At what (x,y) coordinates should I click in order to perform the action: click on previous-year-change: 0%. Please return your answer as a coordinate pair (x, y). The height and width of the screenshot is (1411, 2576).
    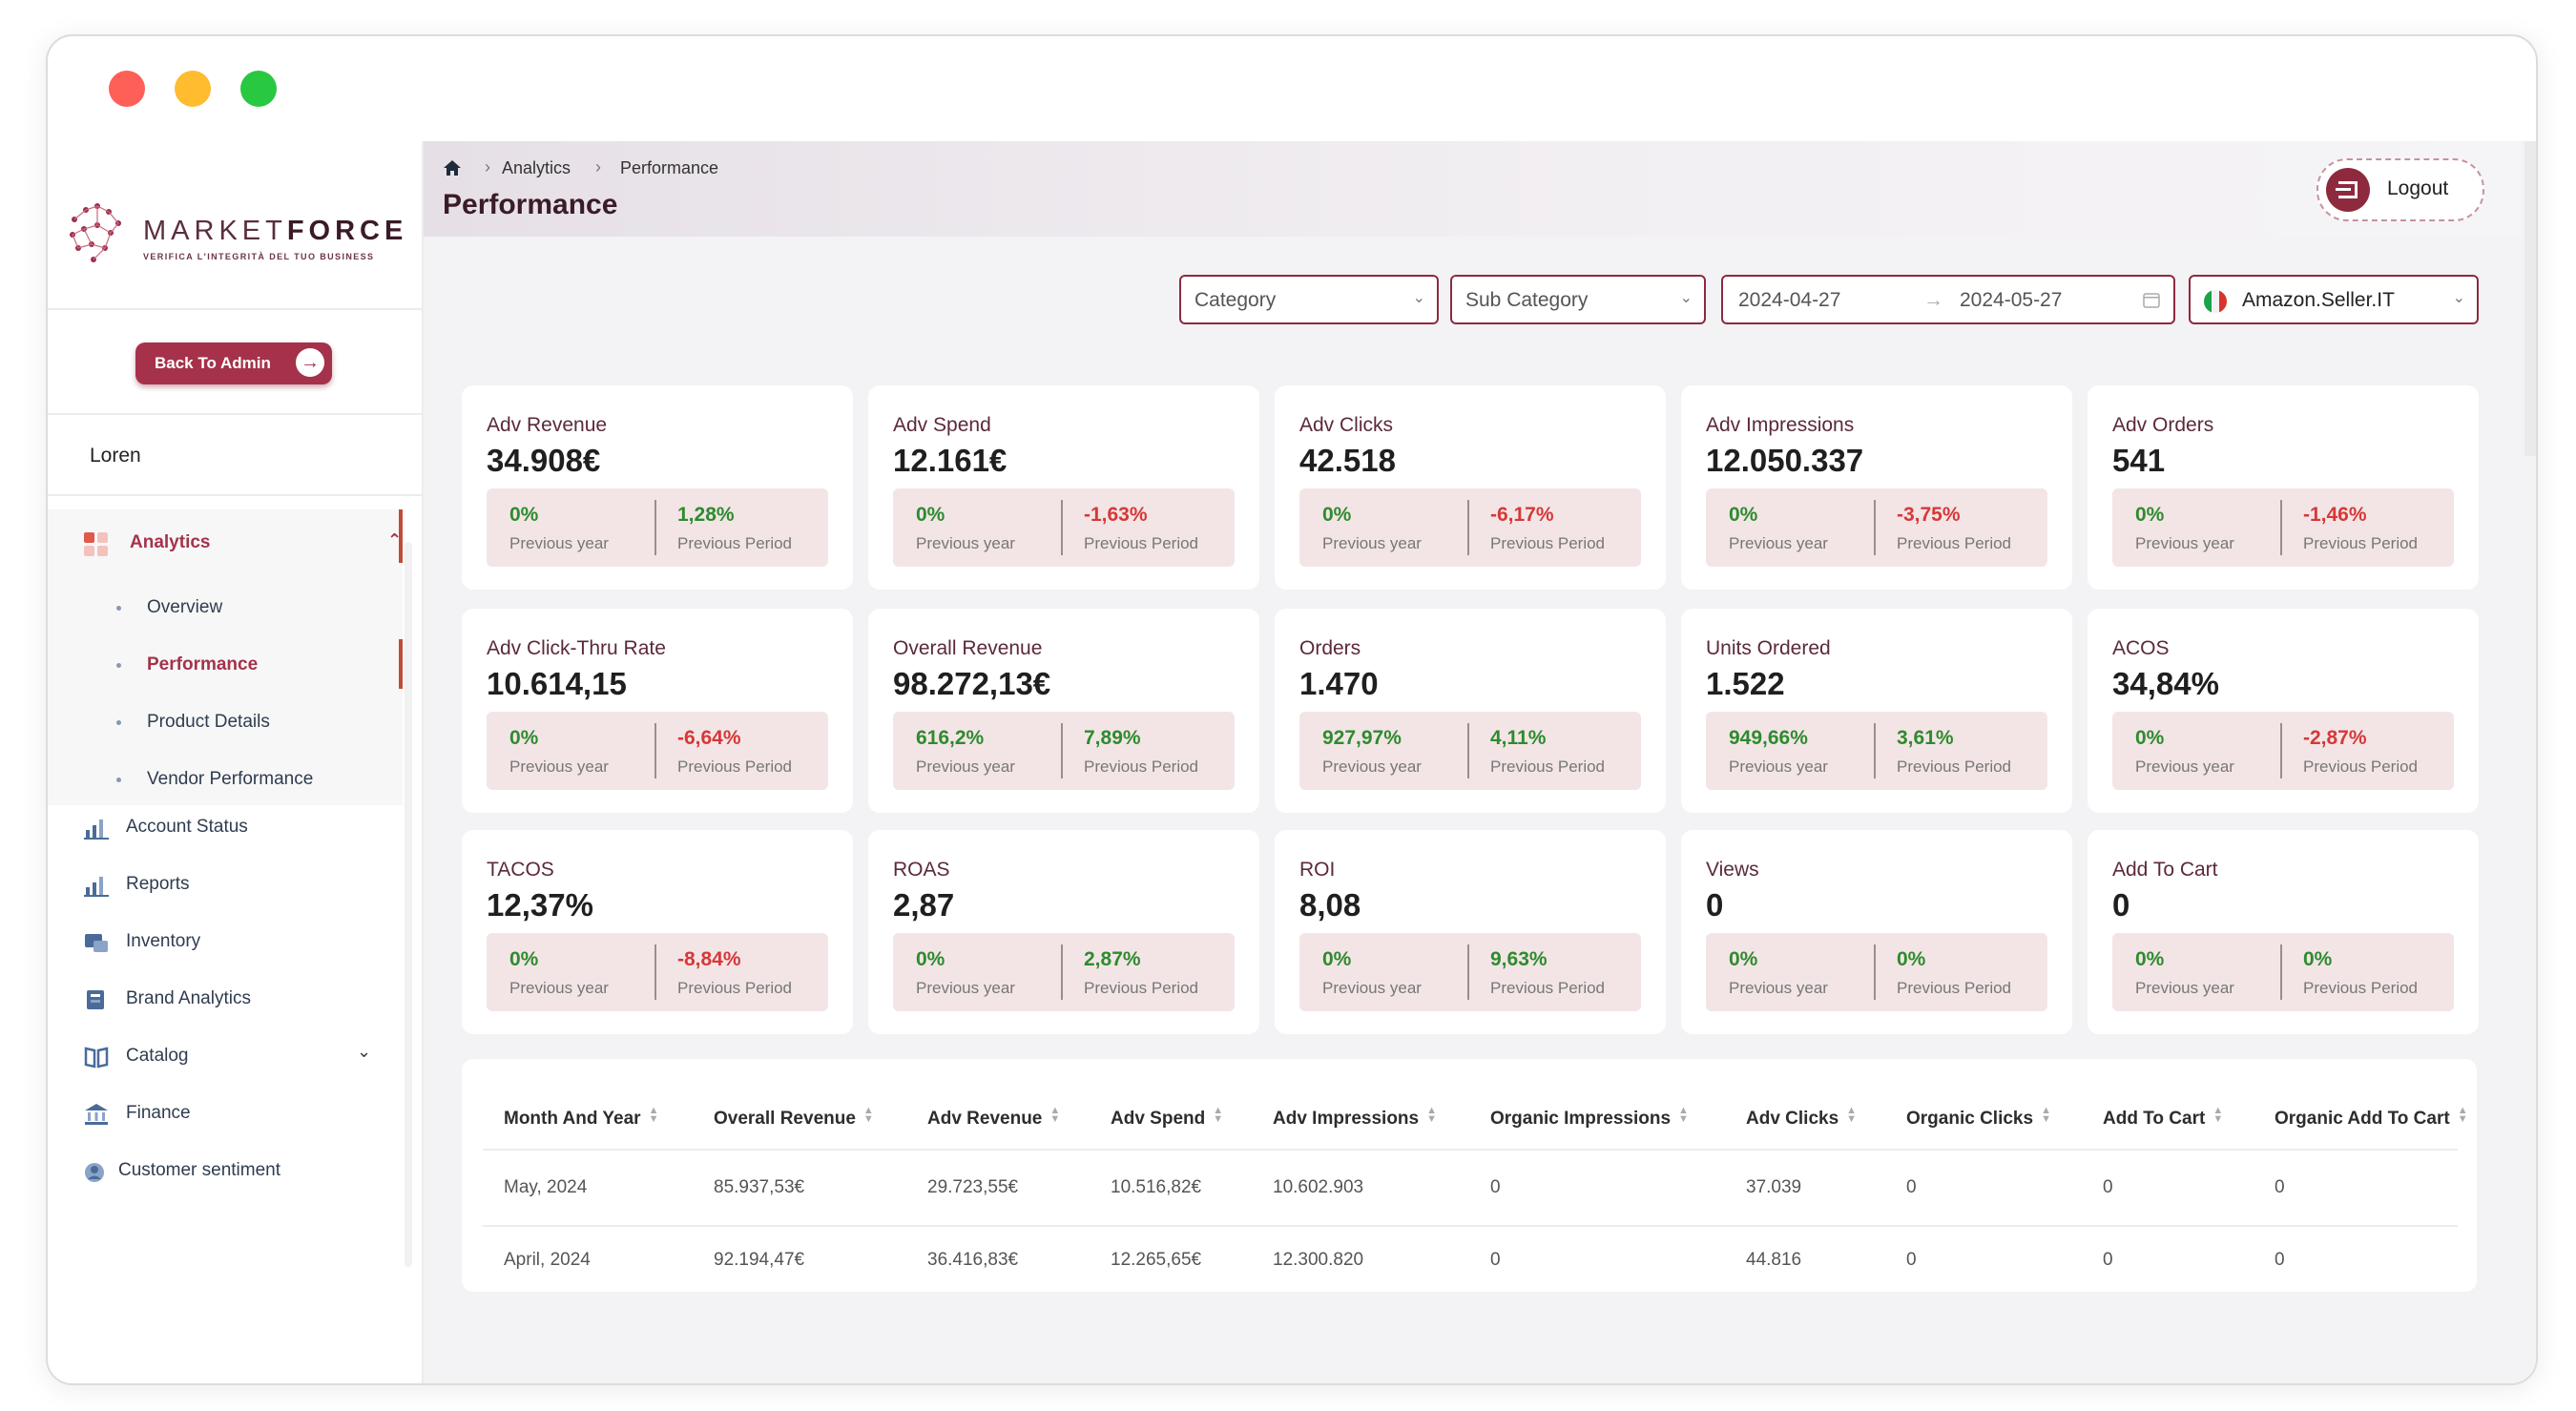
    Looking at the image, I should click on (524, 738).